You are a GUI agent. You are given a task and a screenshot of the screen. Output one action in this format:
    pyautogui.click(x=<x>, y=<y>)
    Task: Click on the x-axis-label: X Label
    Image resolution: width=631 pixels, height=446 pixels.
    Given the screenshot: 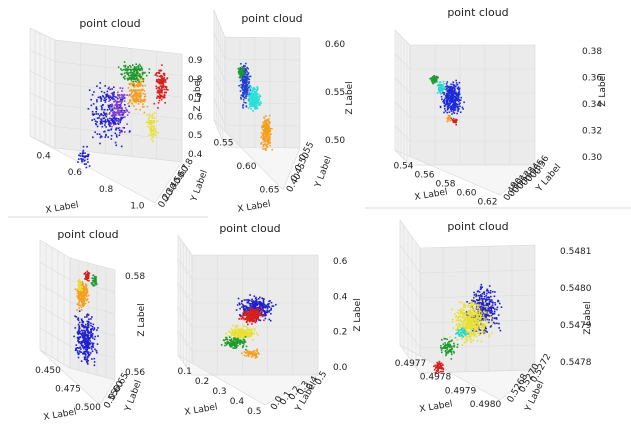 What is the action you would take?
    pyautogui.click(x=62, y=208)
    